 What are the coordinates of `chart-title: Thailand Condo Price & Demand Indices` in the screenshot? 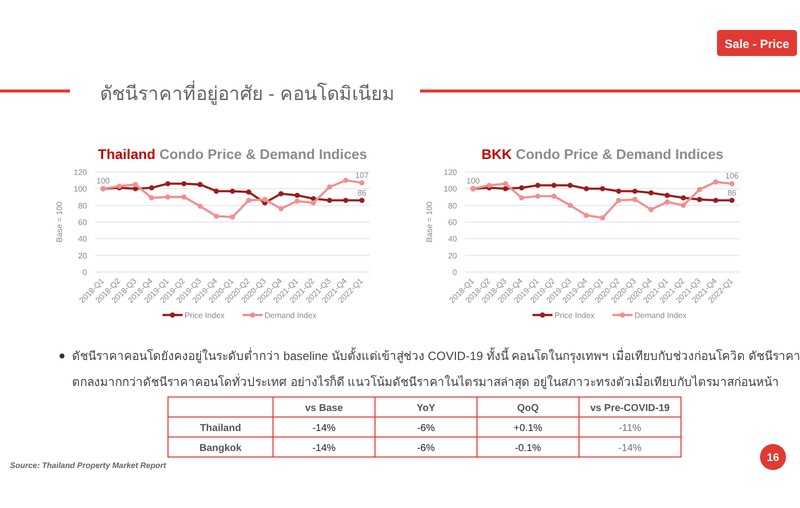 It's located at (233, 154).